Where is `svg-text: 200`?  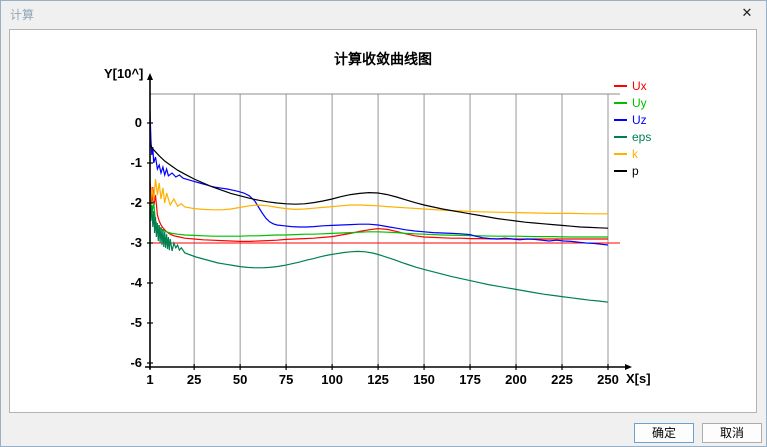 svg-text: 200 is located at coordinates (516, 379).